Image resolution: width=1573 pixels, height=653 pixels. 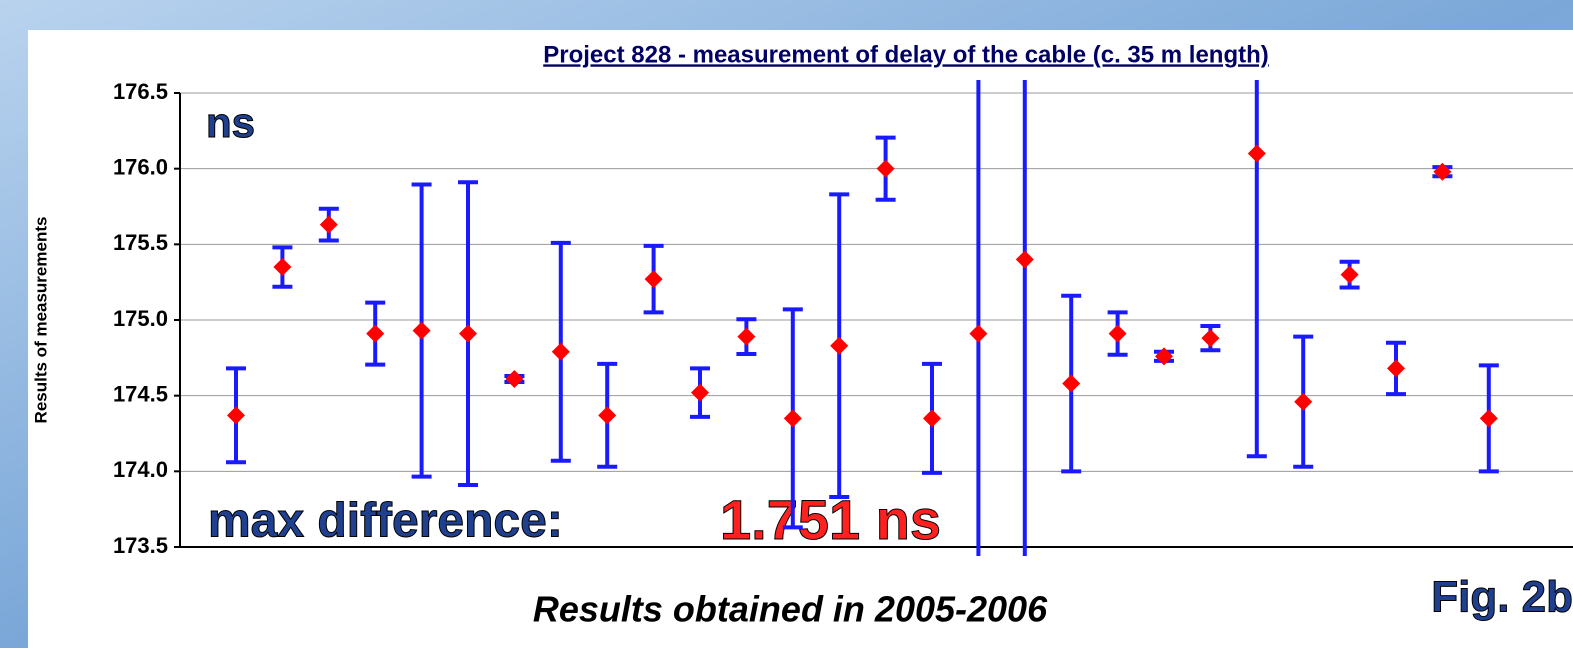 What do you see at coordinates (140, 469) in the screenshot?
I see `y-tick-label: 174.0` at bounding box center [140, 469].